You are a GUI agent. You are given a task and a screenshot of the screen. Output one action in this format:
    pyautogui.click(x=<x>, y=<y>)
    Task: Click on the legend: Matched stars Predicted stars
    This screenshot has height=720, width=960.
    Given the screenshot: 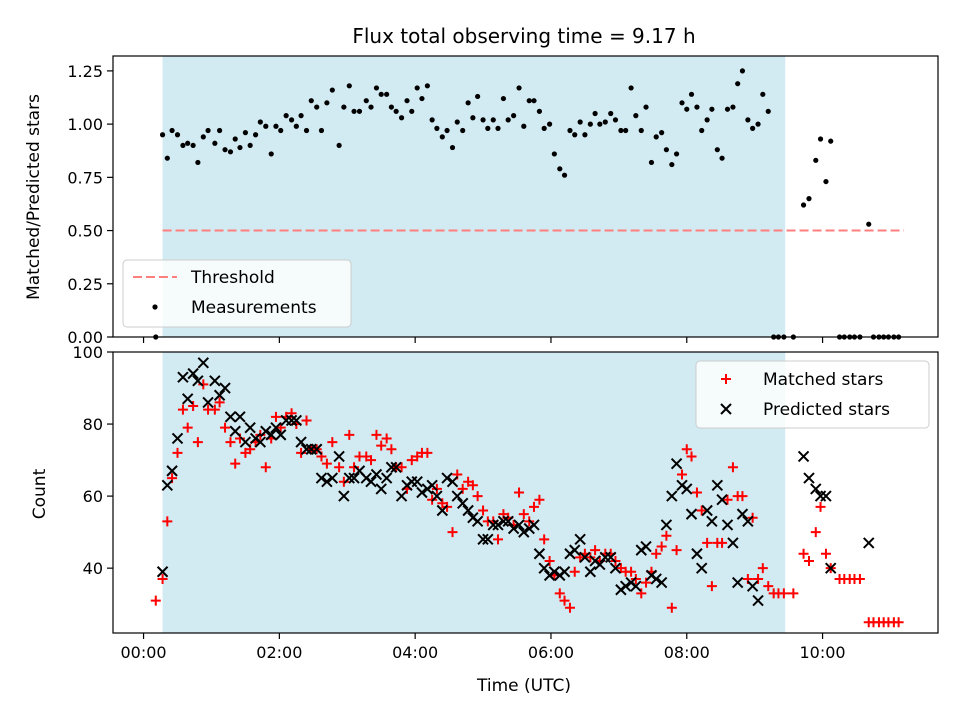 What is the action you would take?
    pyautogui.click(x=812, y=394)
    